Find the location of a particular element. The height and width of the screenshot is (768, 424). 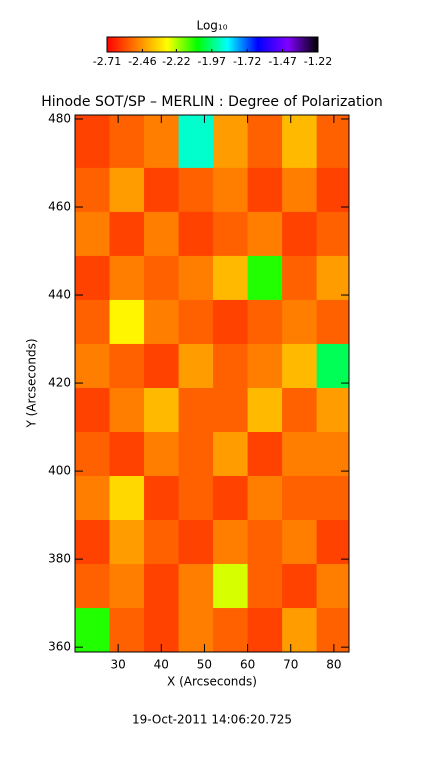

x-tick-label: 60 is located at coordinates (247, 665).